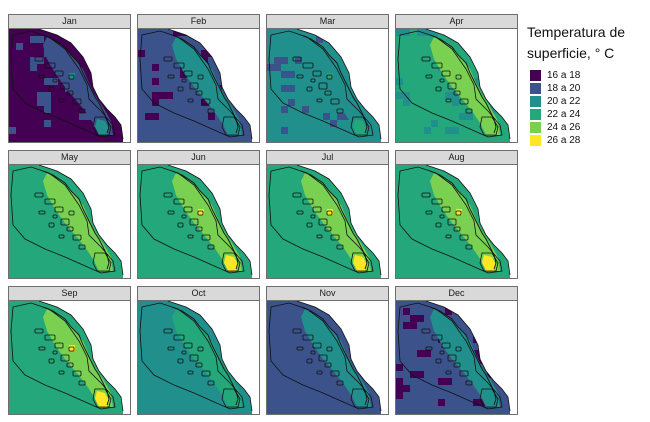 Image resolution: width=650 pixels, height=422 pixels. I want to click on facet-strip-label: Apr, so click(456, 21).